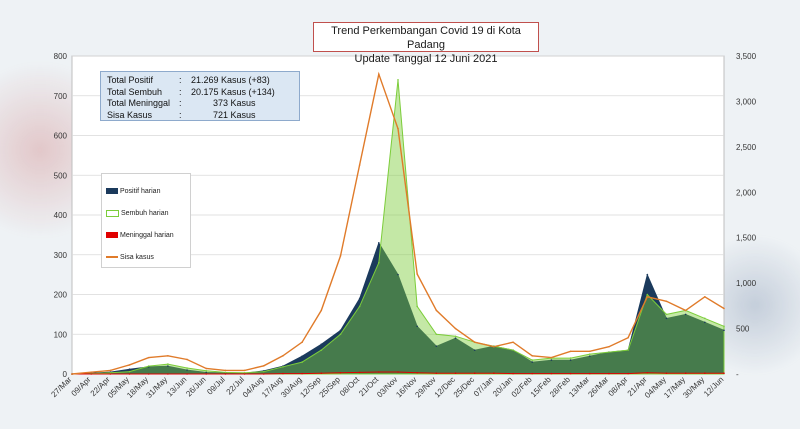  I want to click on y-left-tick-label: 700, so click(61, 96).